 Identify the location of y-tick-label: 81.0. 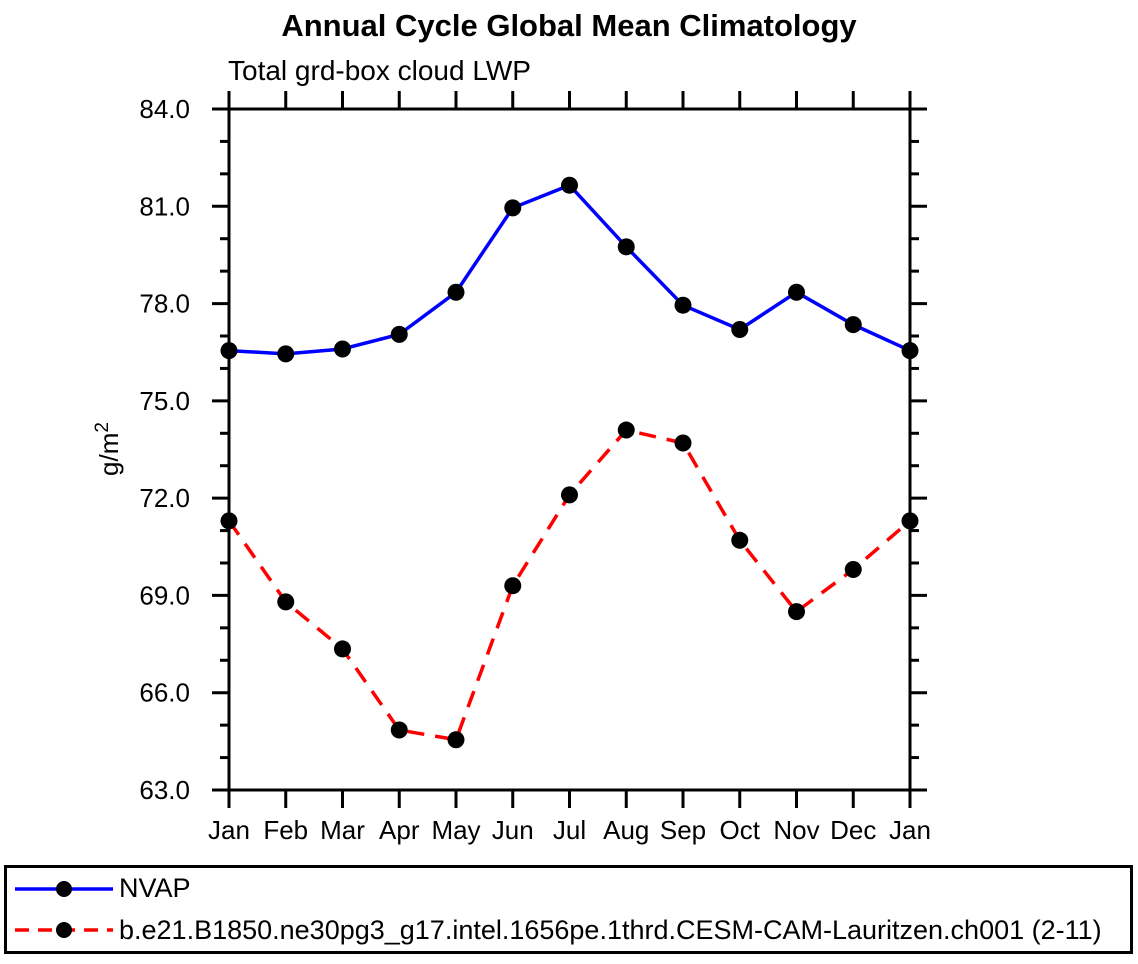
(164, 206).